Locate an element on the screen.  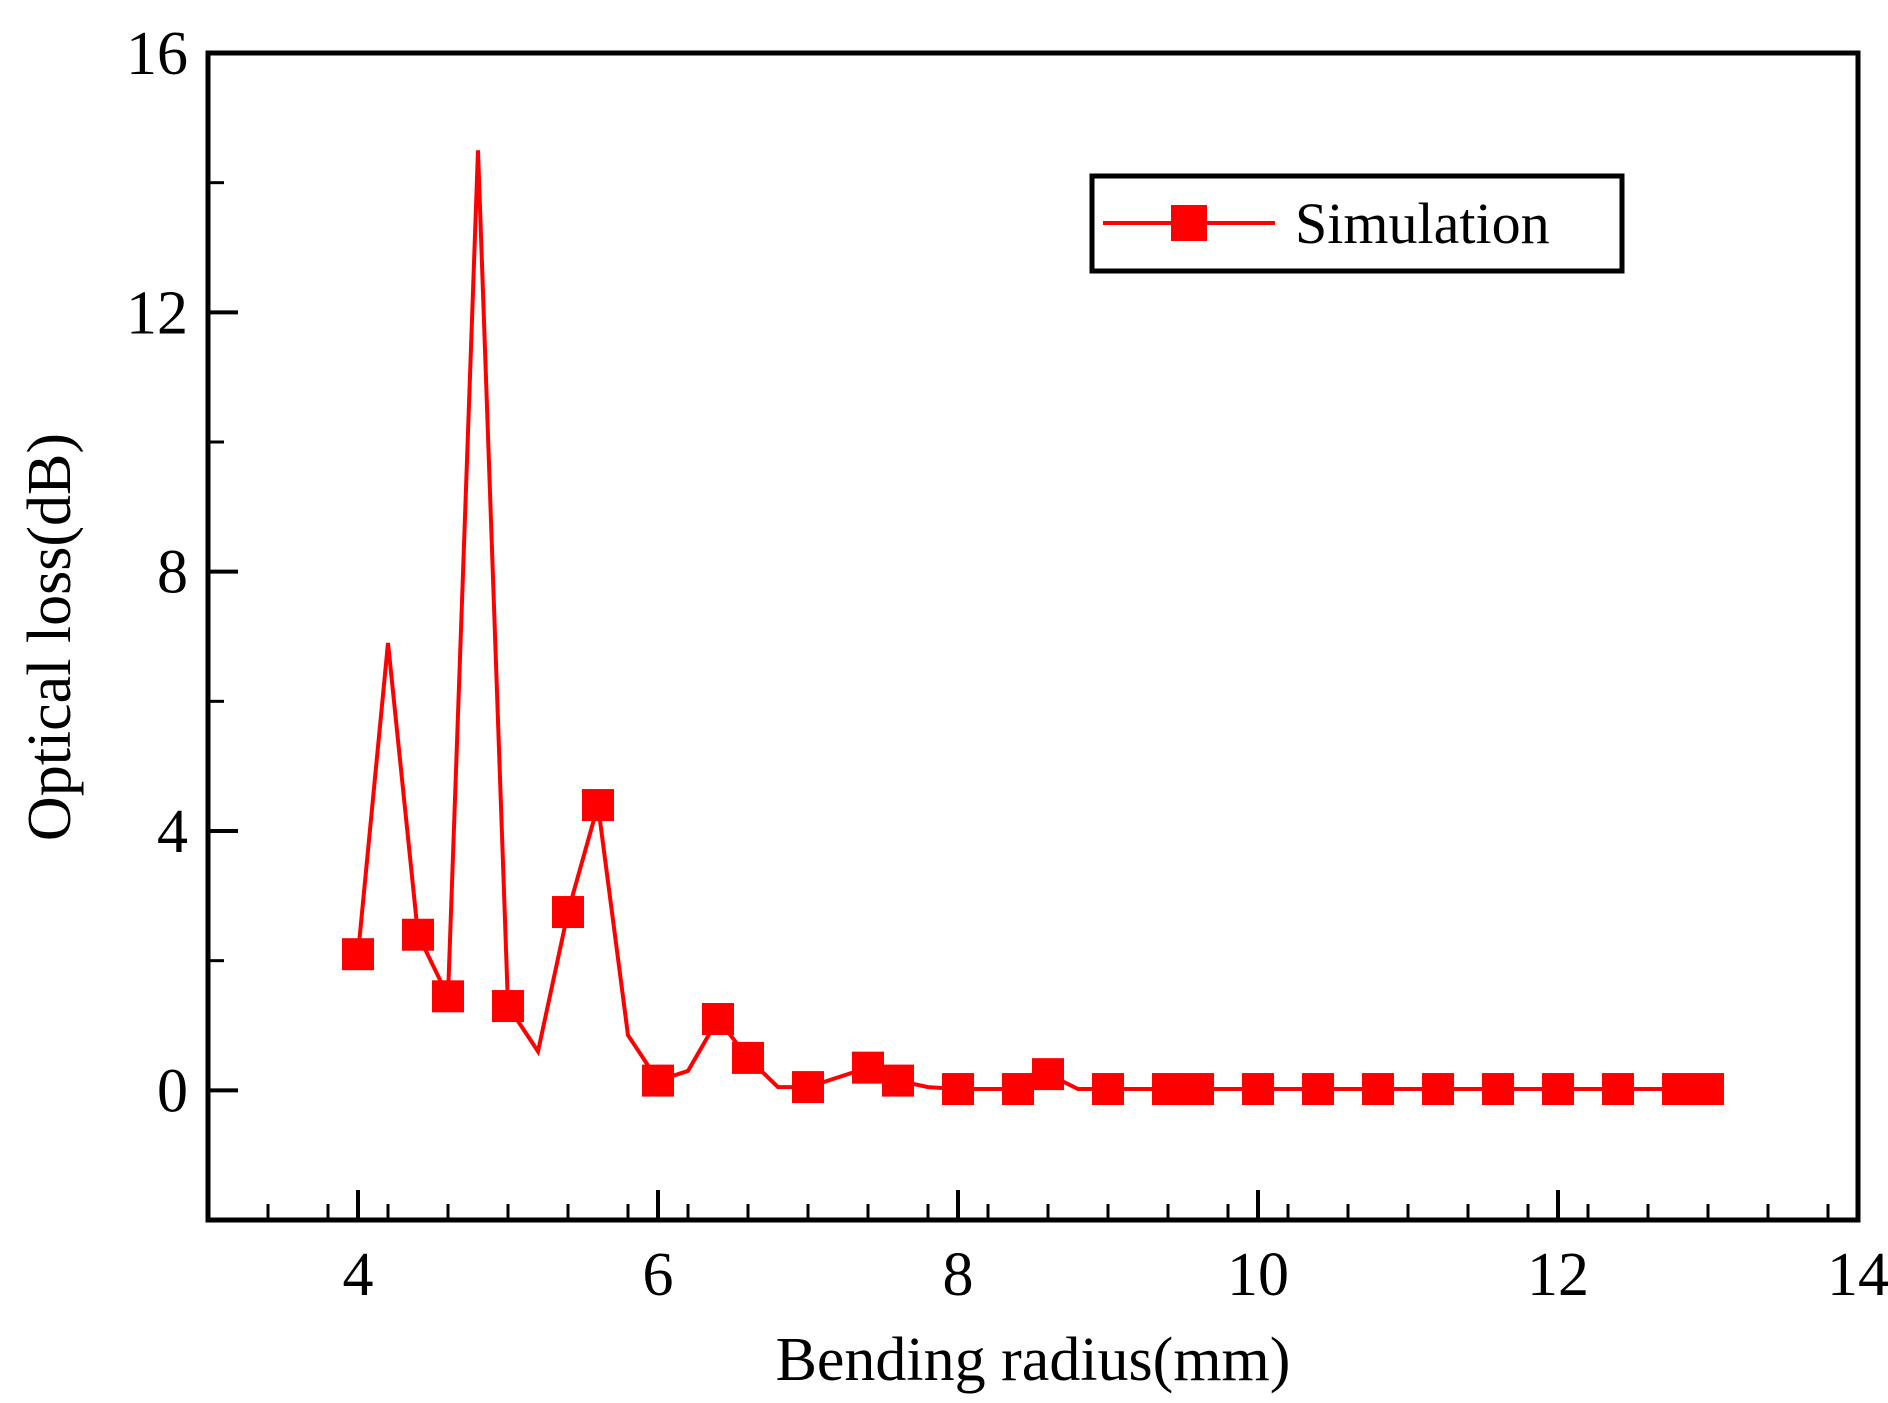
x-tick-label: 14 is located at coordinates (1857, 1275).